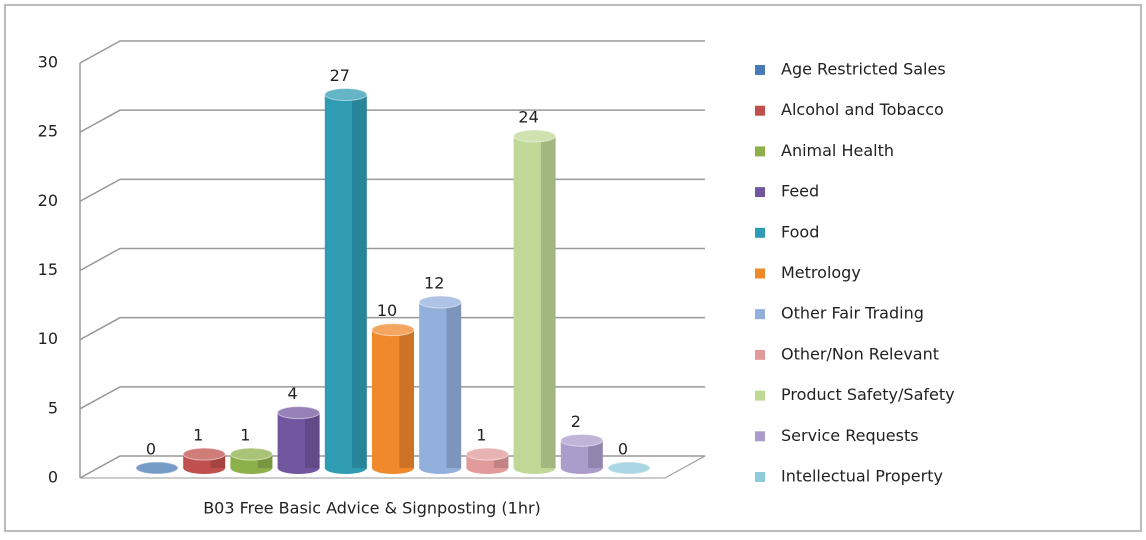  What do you see at coordinates (48, 131) in the screenshot?
I see `y-tick-label: 25` at bounding box center [48, 131].